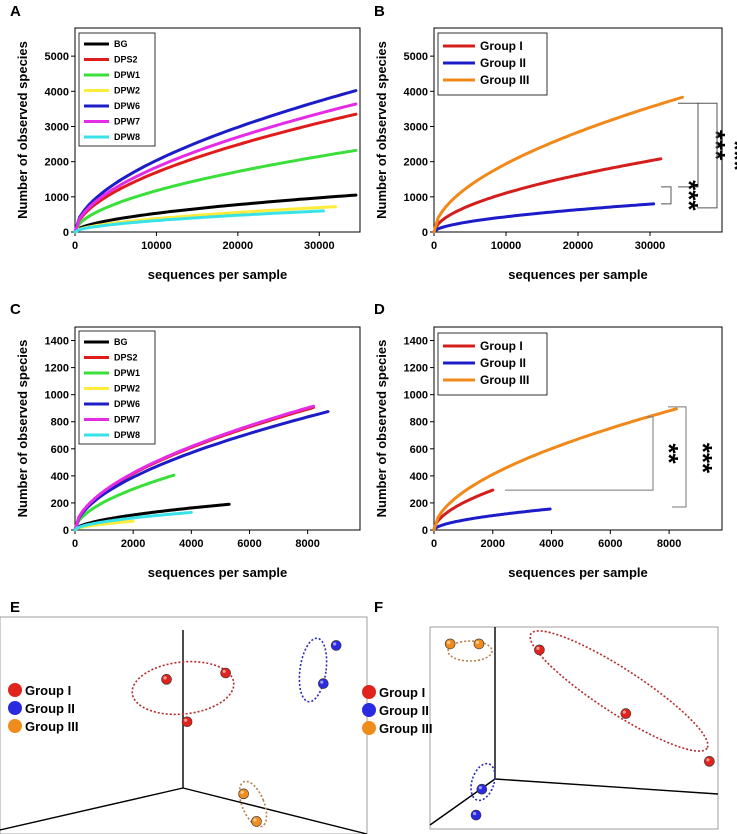  Describe the element at coordinates (402, 692) in the screenshot. I see `pcoa-legend-label-f: Group I` at that location.